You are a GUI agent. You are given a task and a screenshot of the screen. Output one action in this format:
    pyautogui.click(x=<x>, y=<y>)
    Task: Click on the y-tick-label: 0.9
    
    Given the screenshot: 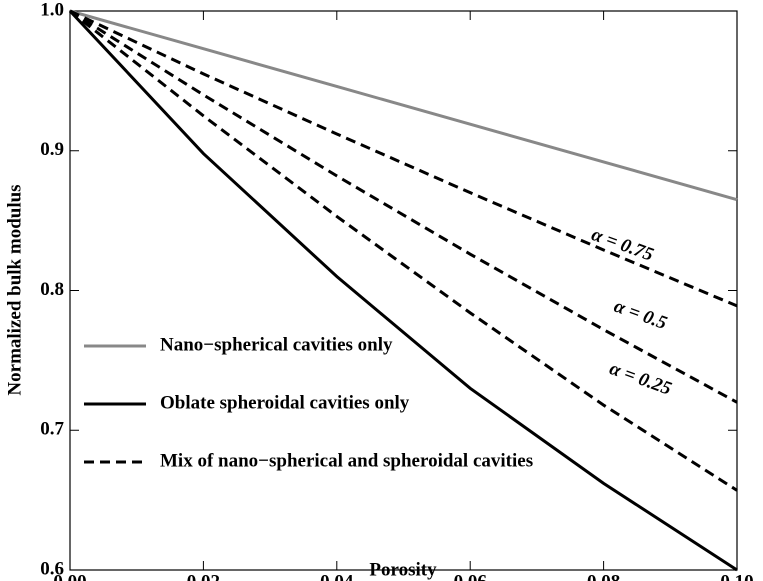 What is the action you would take?
    pyautogui.click(x=52, y=149)
    